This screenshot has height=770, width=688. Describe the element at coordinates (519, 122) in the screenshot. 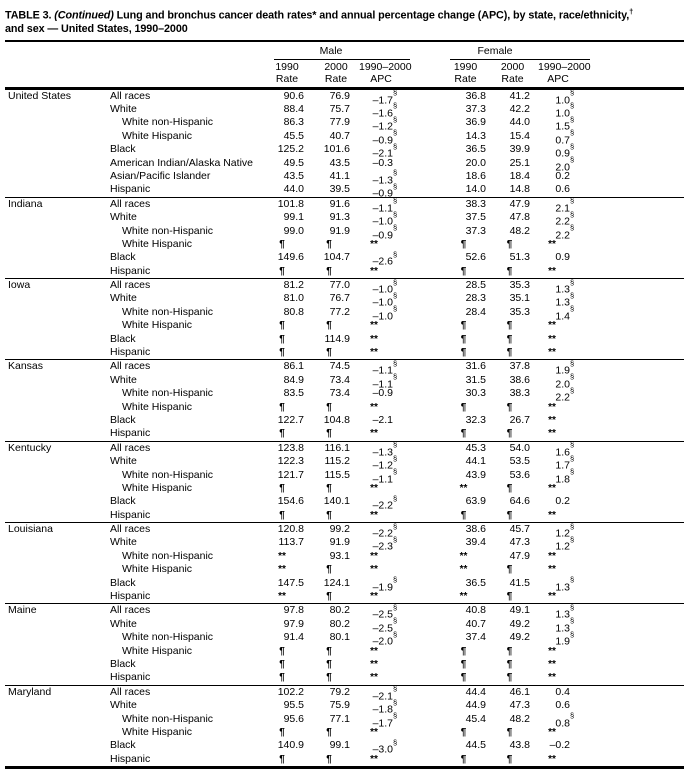

I see `female-rate-2000-cell: 44.0` at that location.